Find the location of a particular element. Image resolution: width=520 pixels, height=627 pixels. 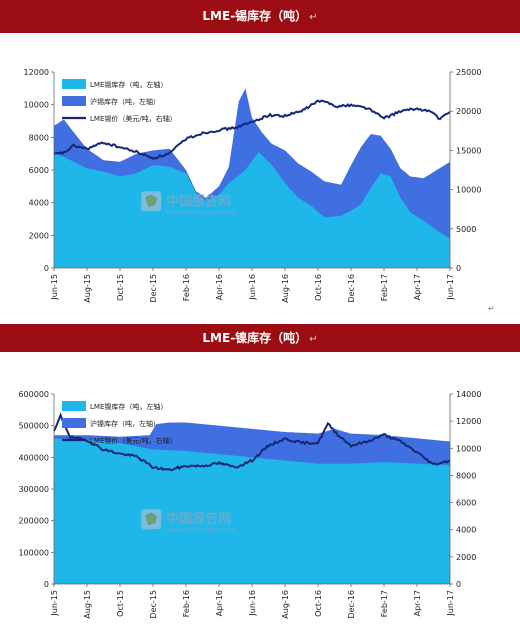

legend-label: LME镍价（美元/吨，右轴） is located at coordinates (133, 440).